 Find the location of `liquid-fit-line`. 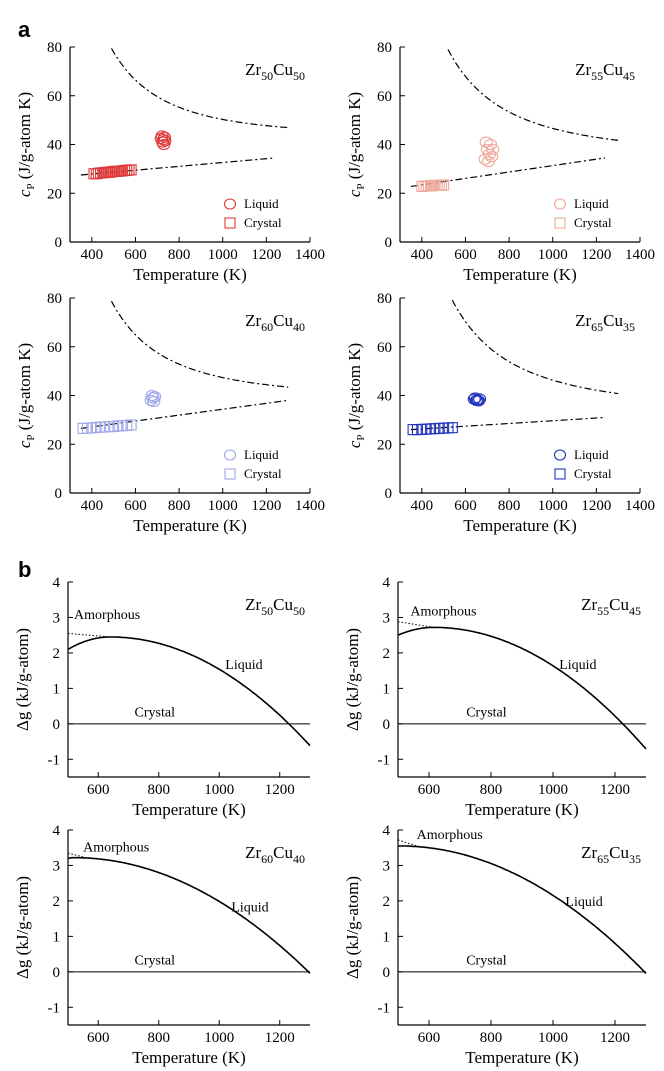

liquid-fit-line is located at coordinates (535, 347).